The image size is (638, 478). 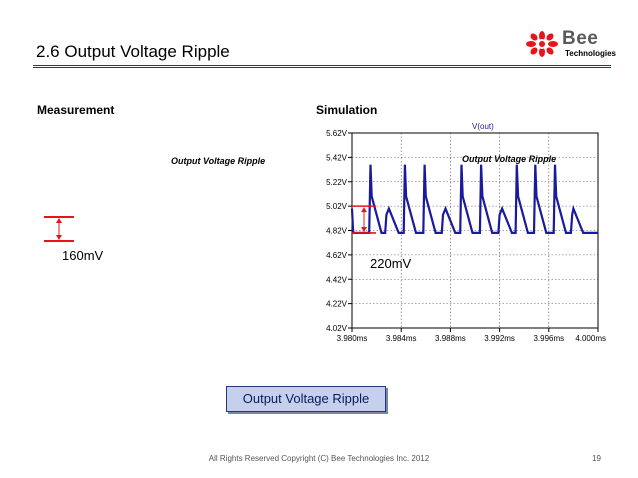 I want to click on x-tick-label: 3.996ms, so click(x=548, y=338).